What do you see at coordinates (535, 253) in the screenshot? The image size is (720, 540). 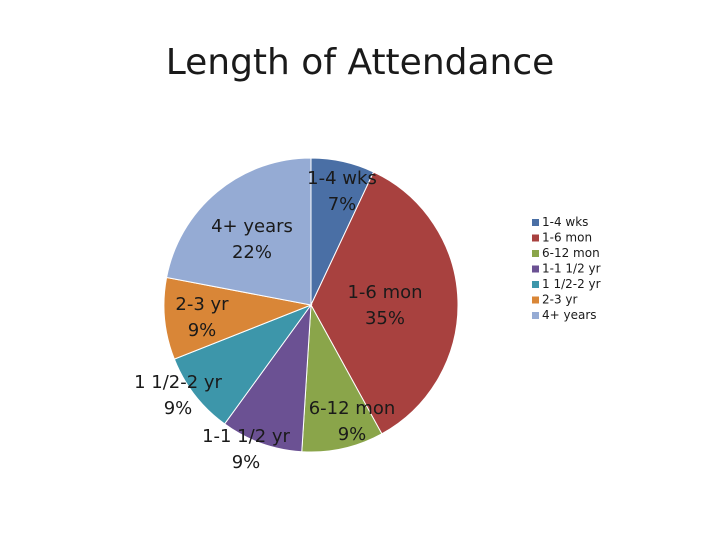 I see `legend-swatch-6-12-mon` at bounding box center [535, 253].